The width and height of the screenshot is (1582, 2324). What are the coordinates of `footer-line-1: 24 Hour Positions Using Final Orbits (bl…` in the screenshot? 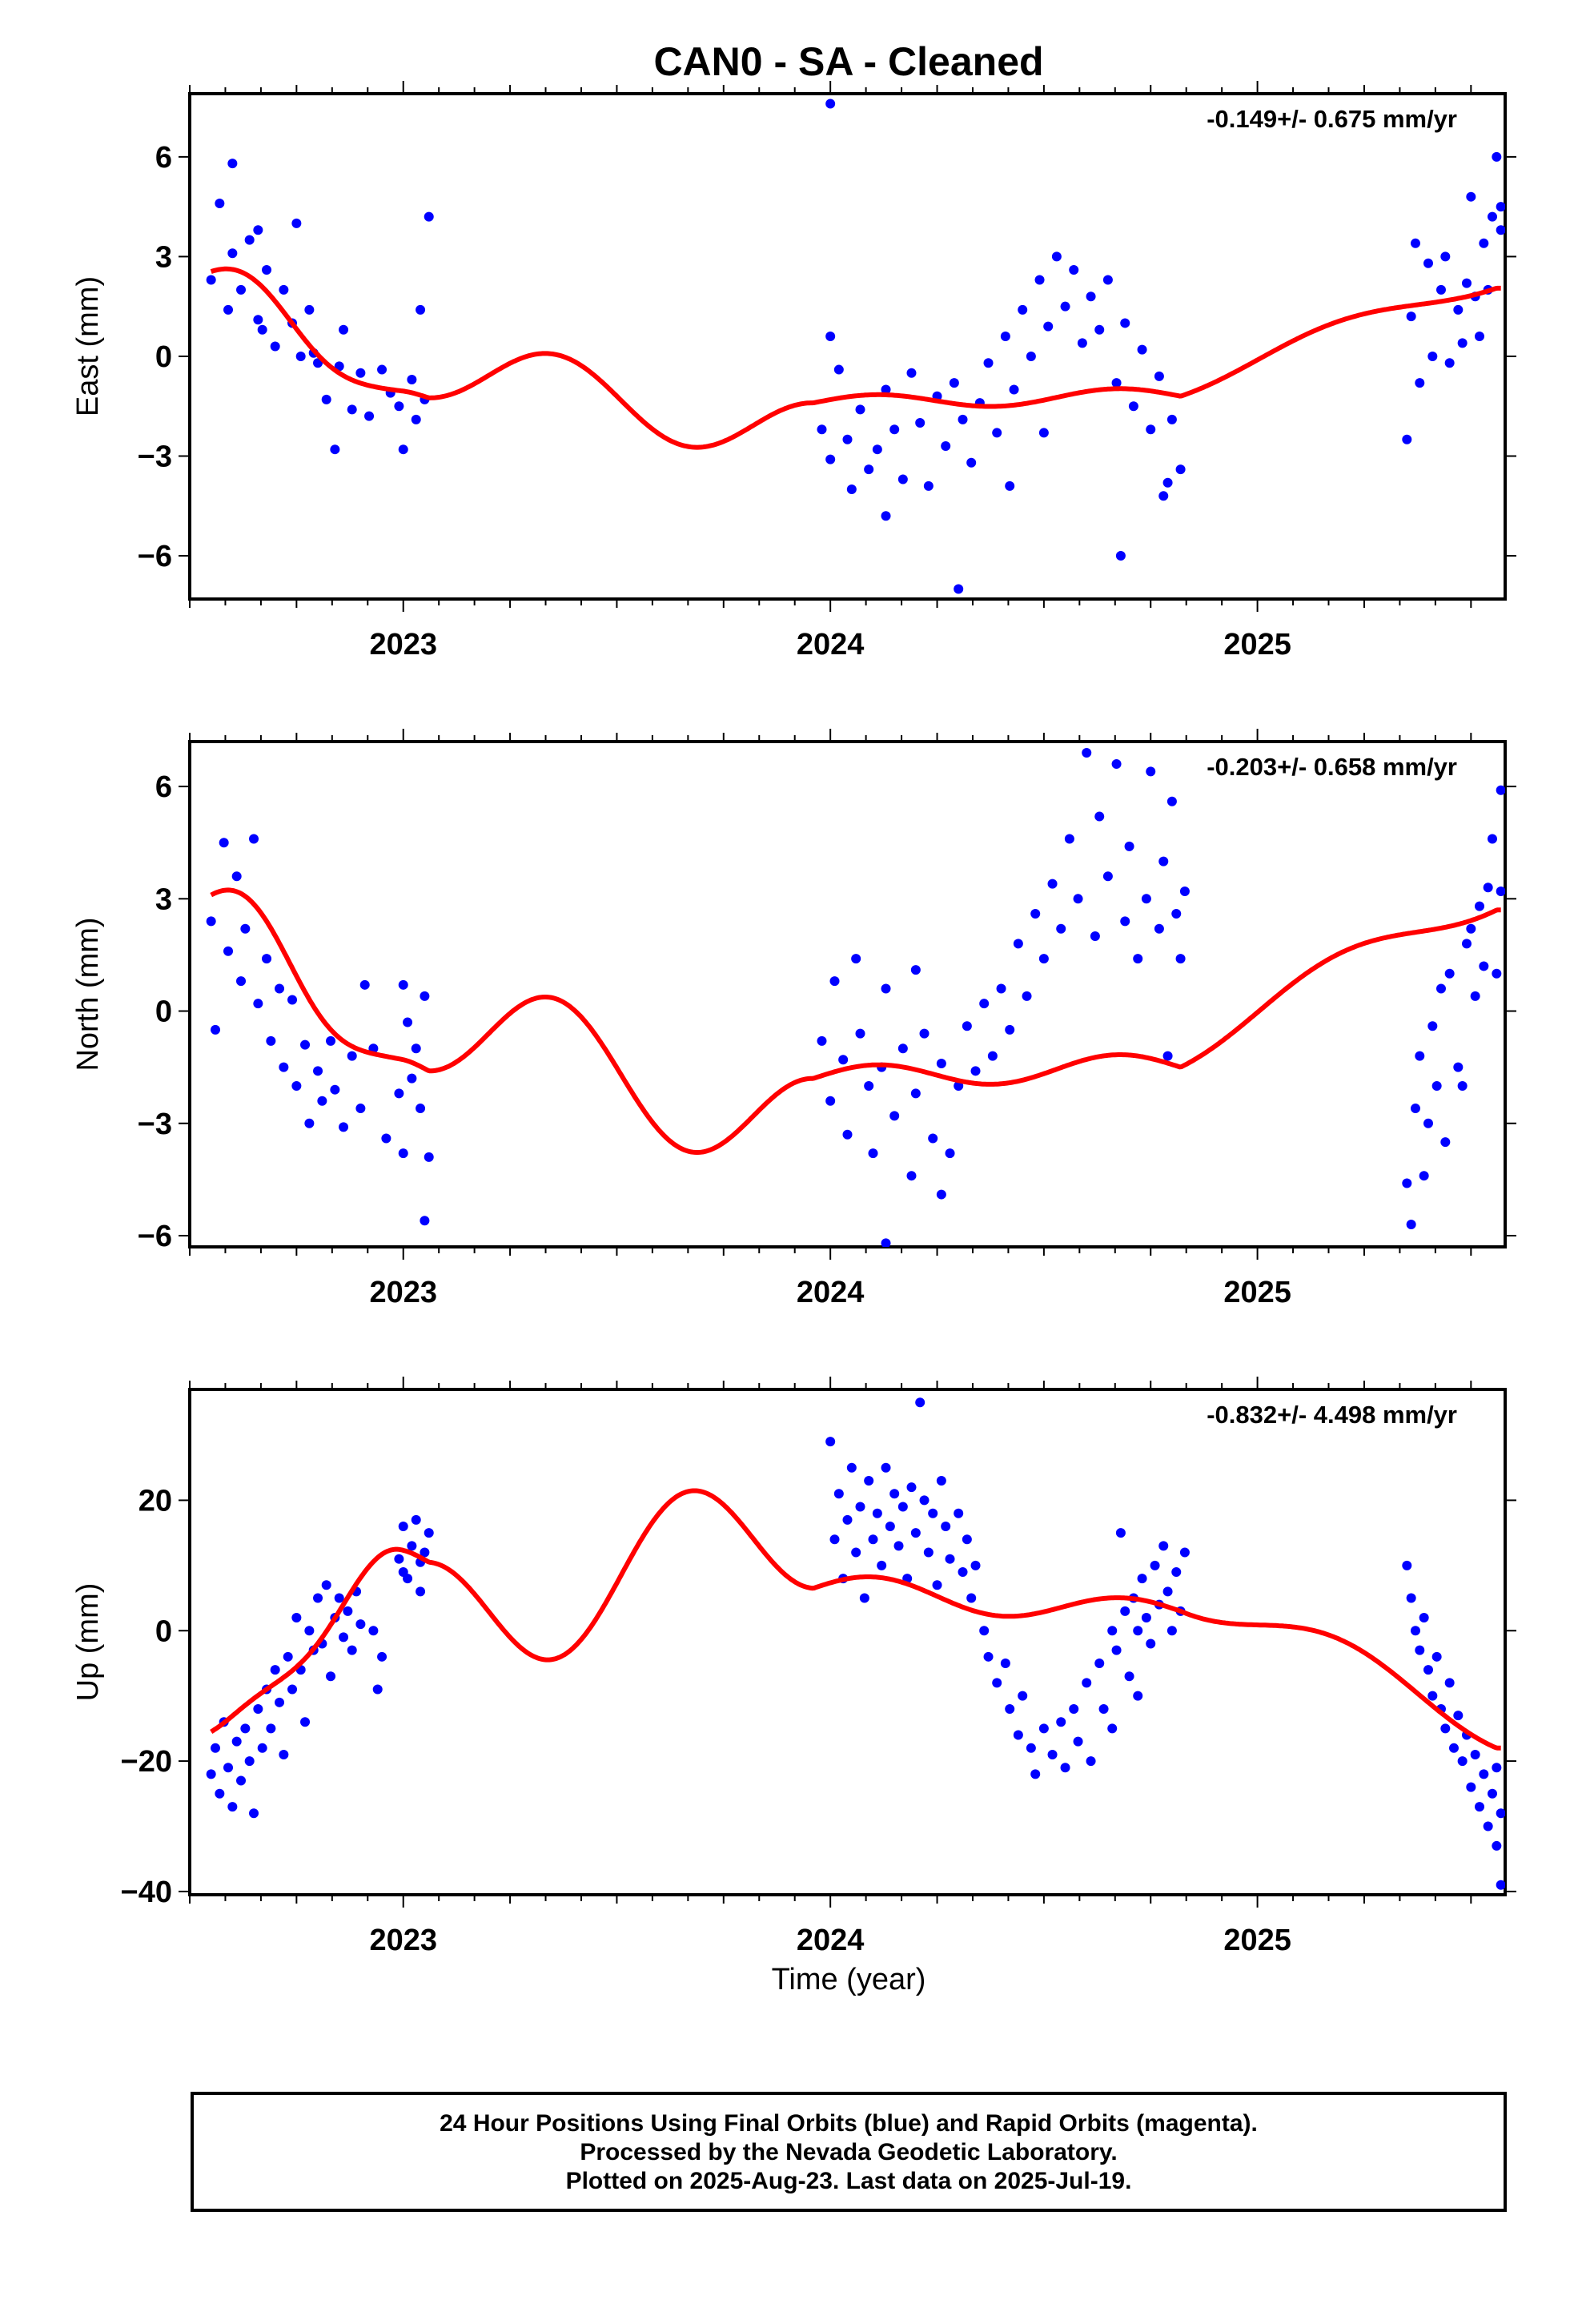 It's located at (849, 2123).